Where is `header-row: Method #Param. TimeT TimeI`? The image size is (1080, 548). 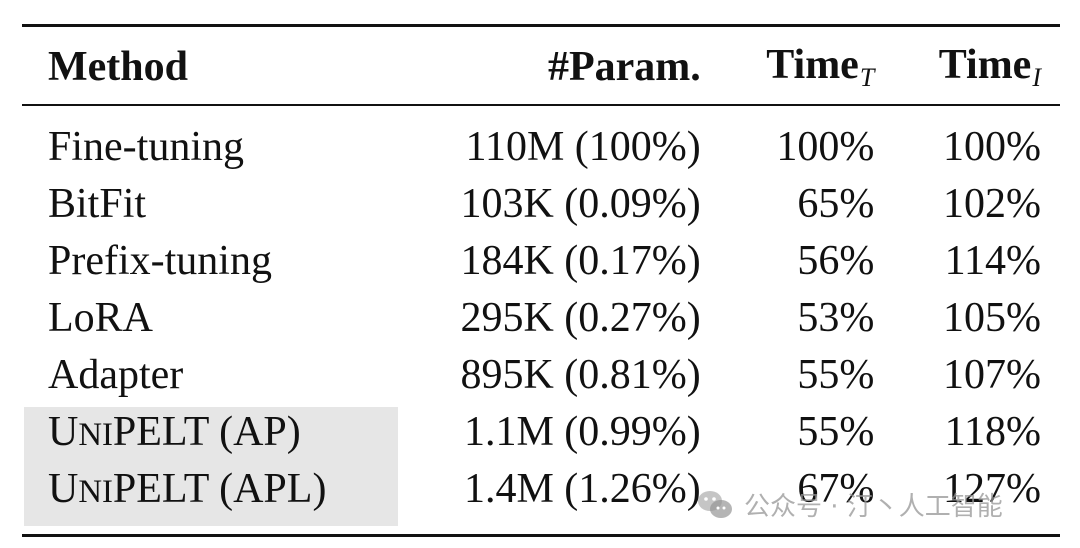 header-row: Method #Param. TimeT TimeI is located at coordinates (541, 67).